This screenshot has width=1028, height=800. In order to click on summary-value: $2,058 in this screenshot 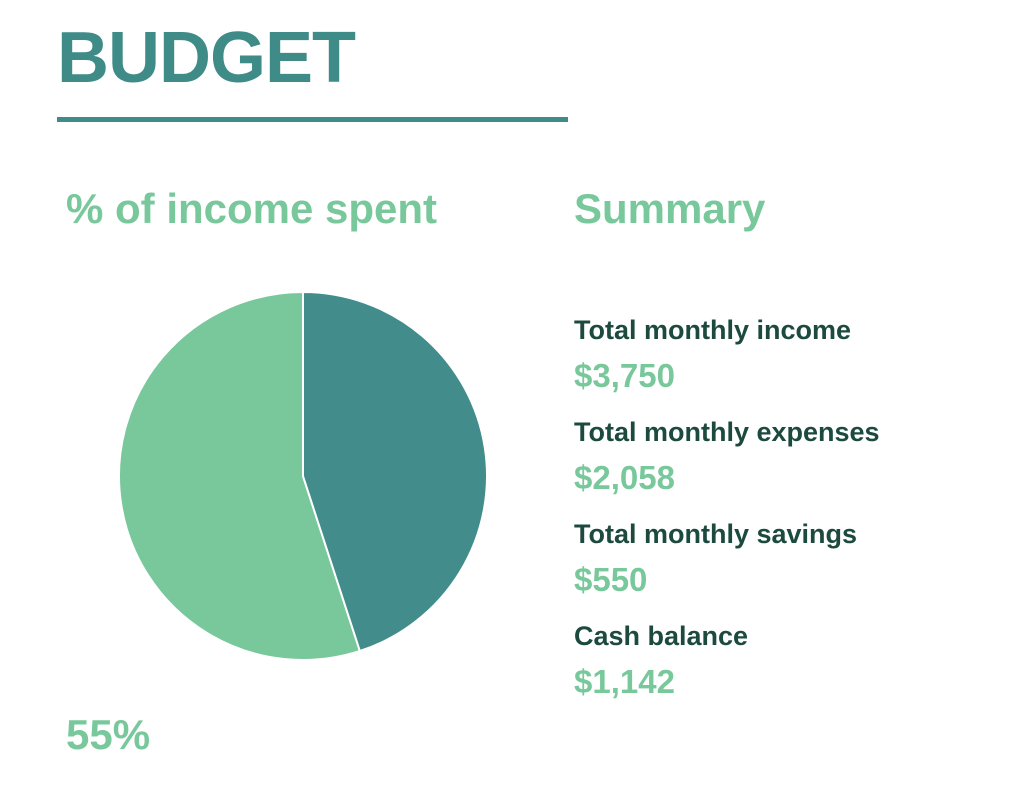, I will do `click(624, 477)`.